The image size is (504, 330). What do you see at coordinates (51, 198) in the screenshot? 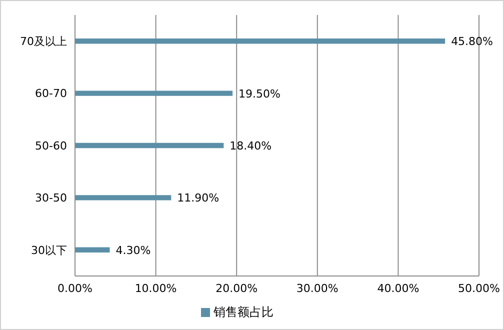
I see `y-tick-label: 30-50` at bounding box center [51, 198].